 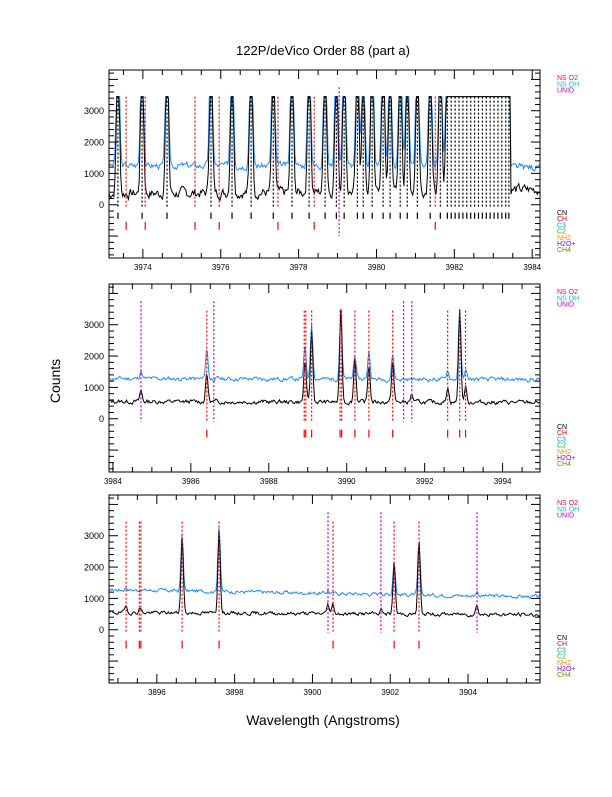 I want to click on x-tick-label: 3976, so click(x=221, y=267).